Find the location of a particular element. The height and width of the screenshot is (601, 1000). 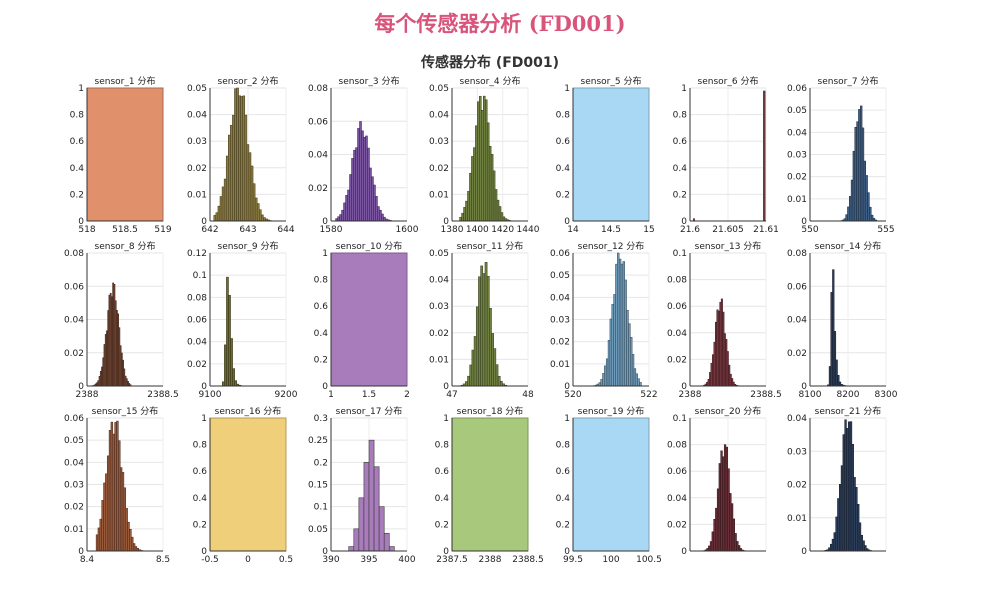

x-tick-label: 2388 is located at coordinates (690, 395).